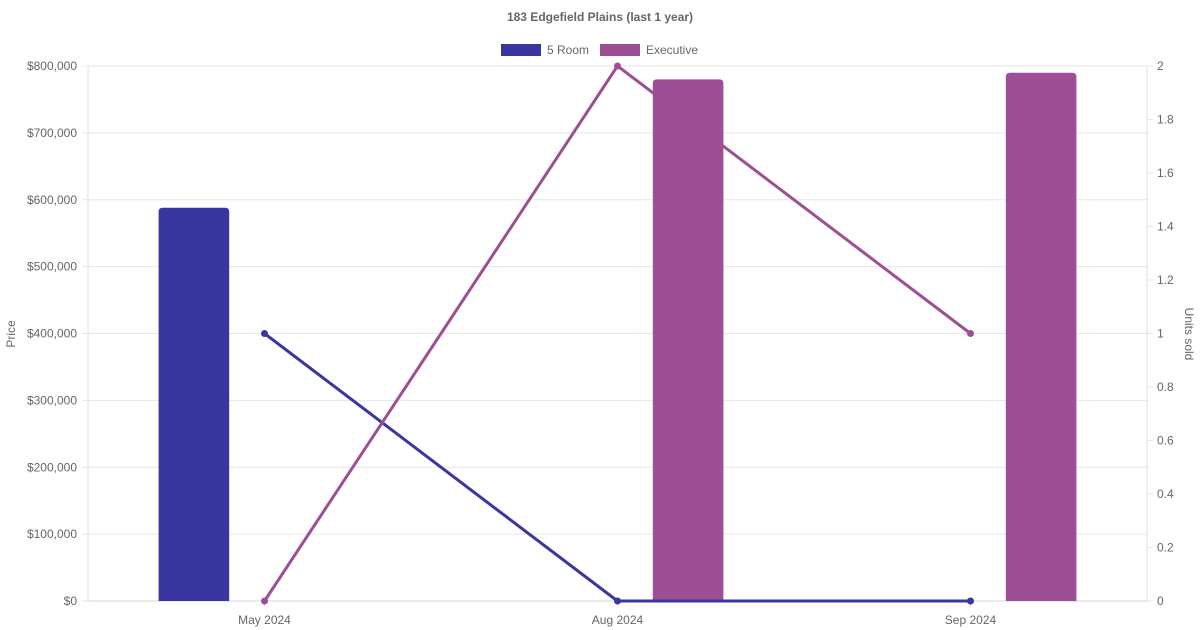 Image resolution: width=1200 pixels, height=630 pixels. I want to click on legend-item-executive: Executive, so click(649, 50).